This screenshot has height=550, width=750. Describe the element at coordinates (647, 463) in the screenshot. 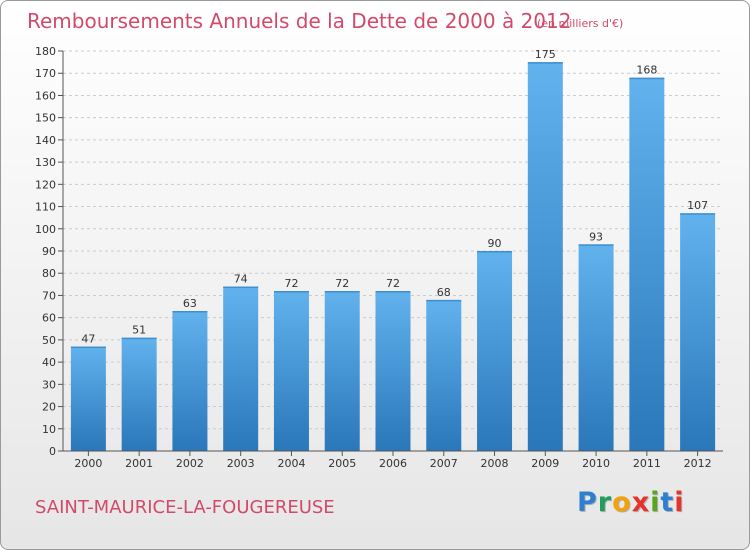

I see `x-tick-label: 2011` at that location.